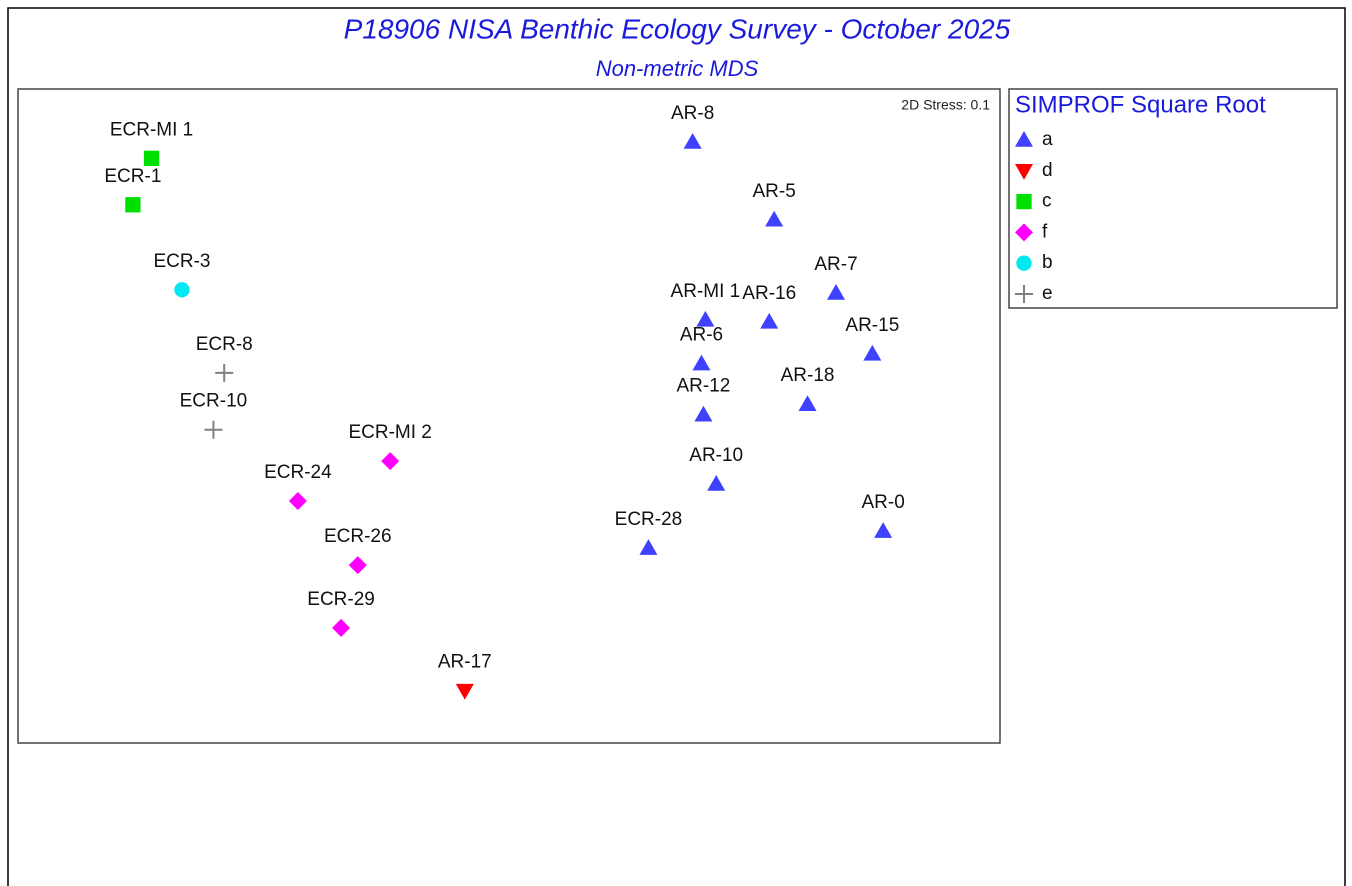  Describe the element at coordinates (835, 264) in the screenshot. I see `point-label: AR-7` at that location.